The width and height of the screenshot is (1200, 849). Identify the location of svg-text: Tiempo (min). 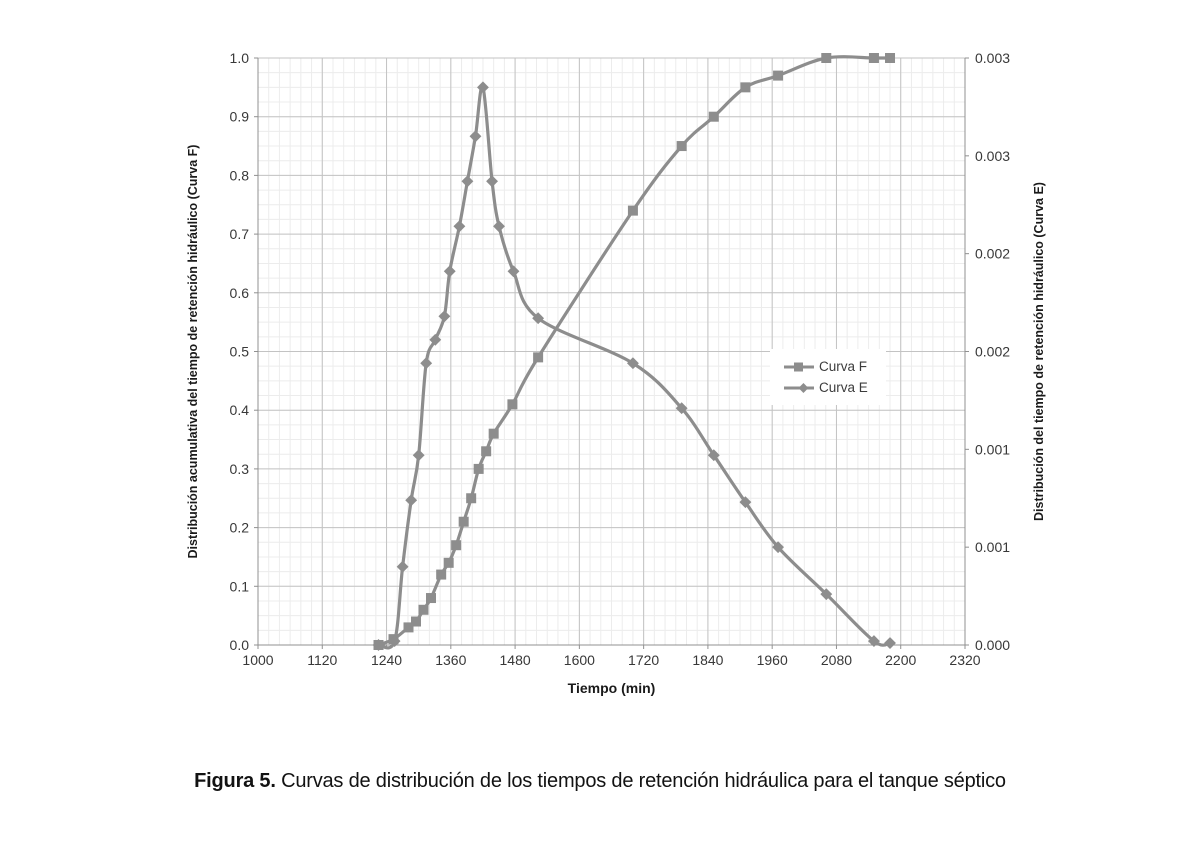
(612, 688).